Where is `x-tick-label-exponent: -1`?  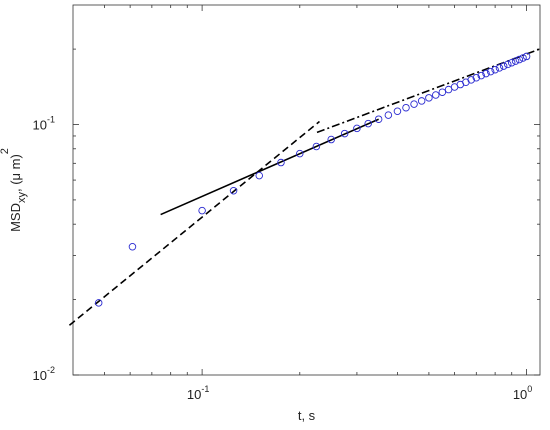 x-tick-label-exponent: -1 is located at coordinates (205, 389).